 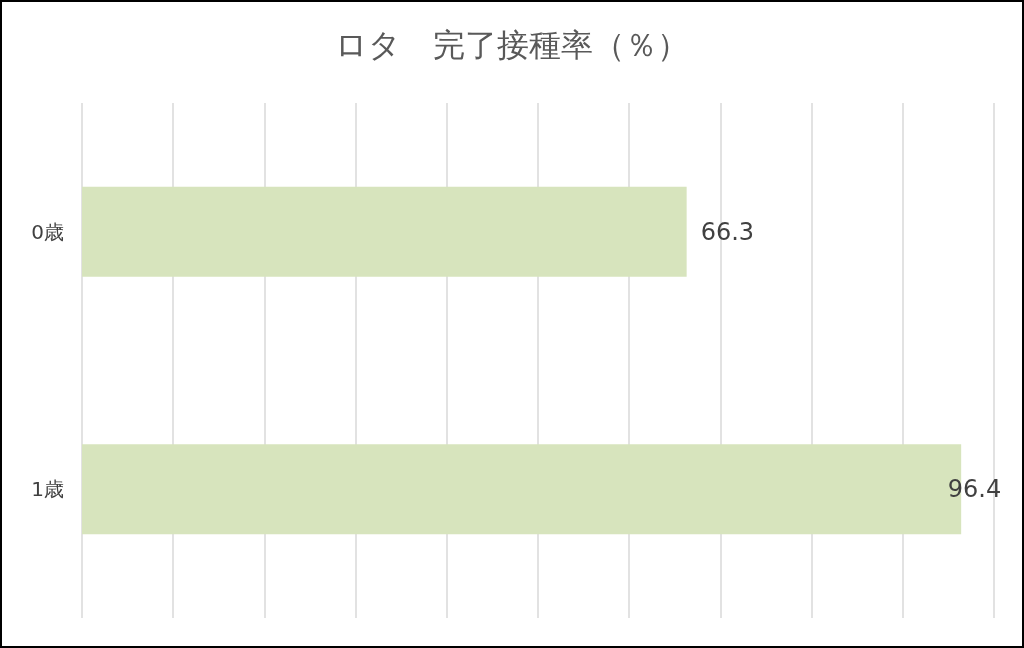 What do you see at coordinates (47, 489) in the screenshot?
I see `y-tick-label: 1歳` at bounding box center [47, 489].